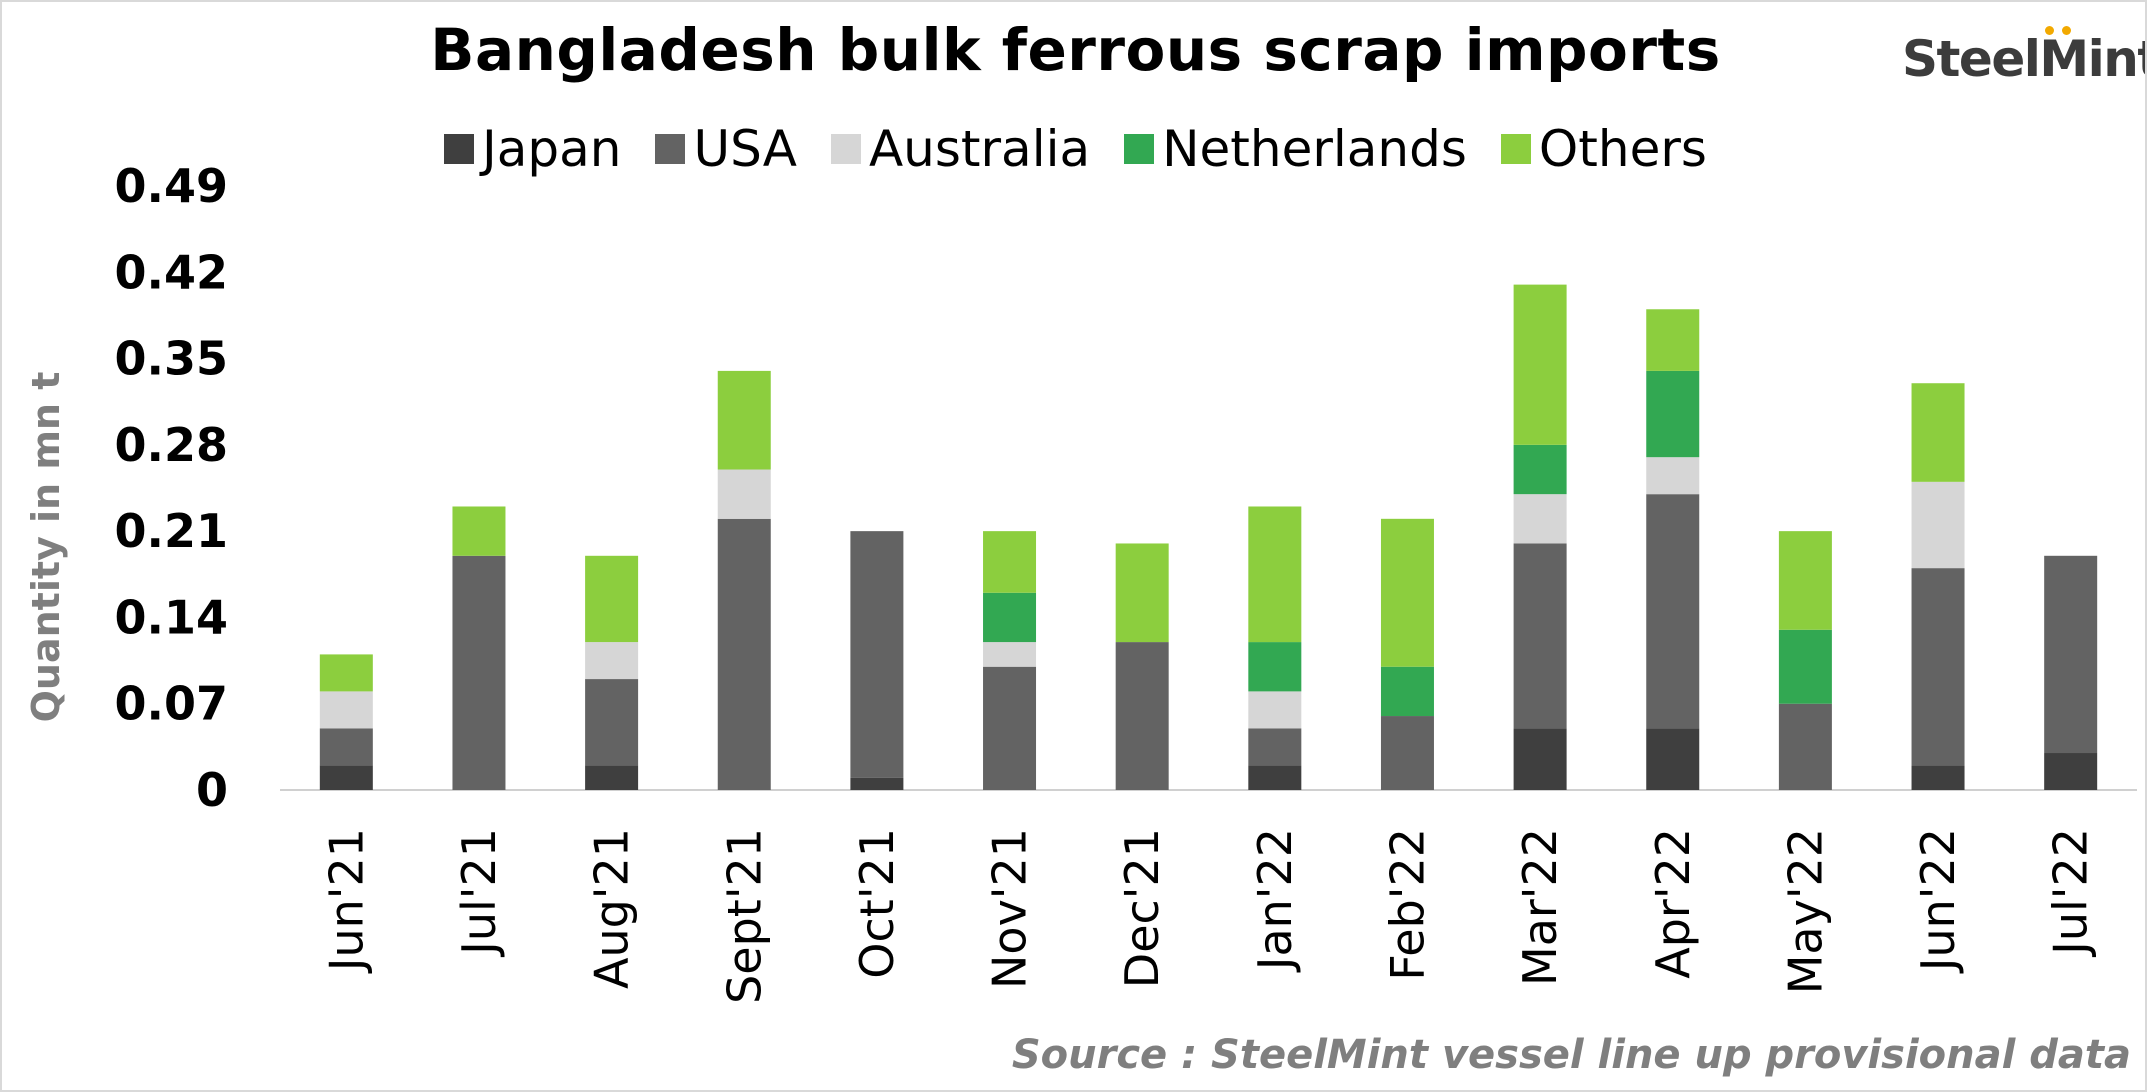 The image size is (2147, 1092). What do you see at coordinates (1075, 50) in the screenshot?
I see `chart-title: Bangladesh bulk ferrous scrap imports` at bounding box center [1075, 50].